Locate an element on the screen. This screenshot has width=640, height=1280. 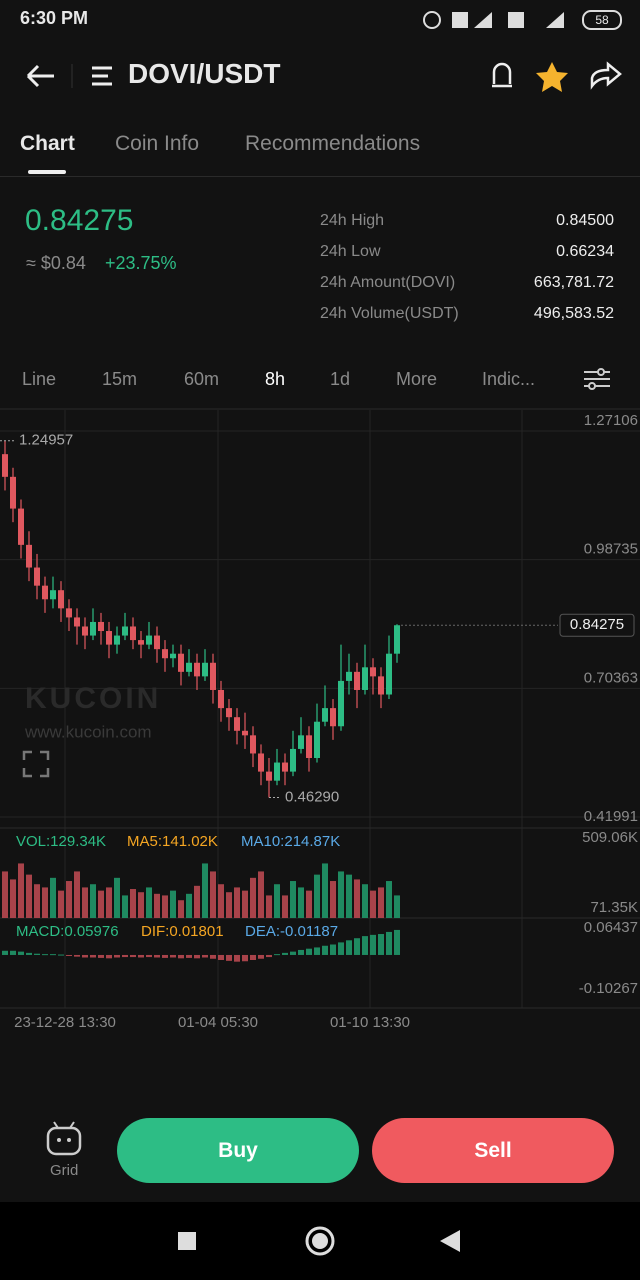
tab: Recommendations is located at coordinates (333, 143).